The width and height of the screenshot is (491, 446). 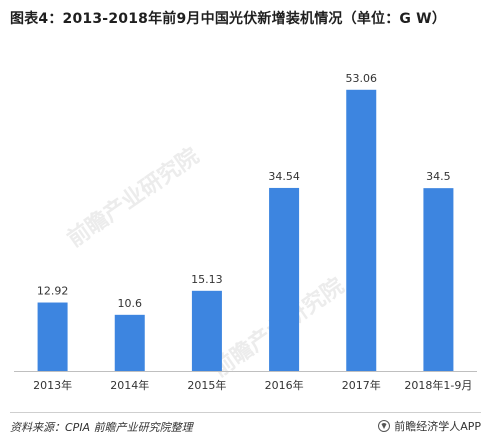 I want to click on x-tick-label-6: 2018年1-9月, so click(x=438, y=385).